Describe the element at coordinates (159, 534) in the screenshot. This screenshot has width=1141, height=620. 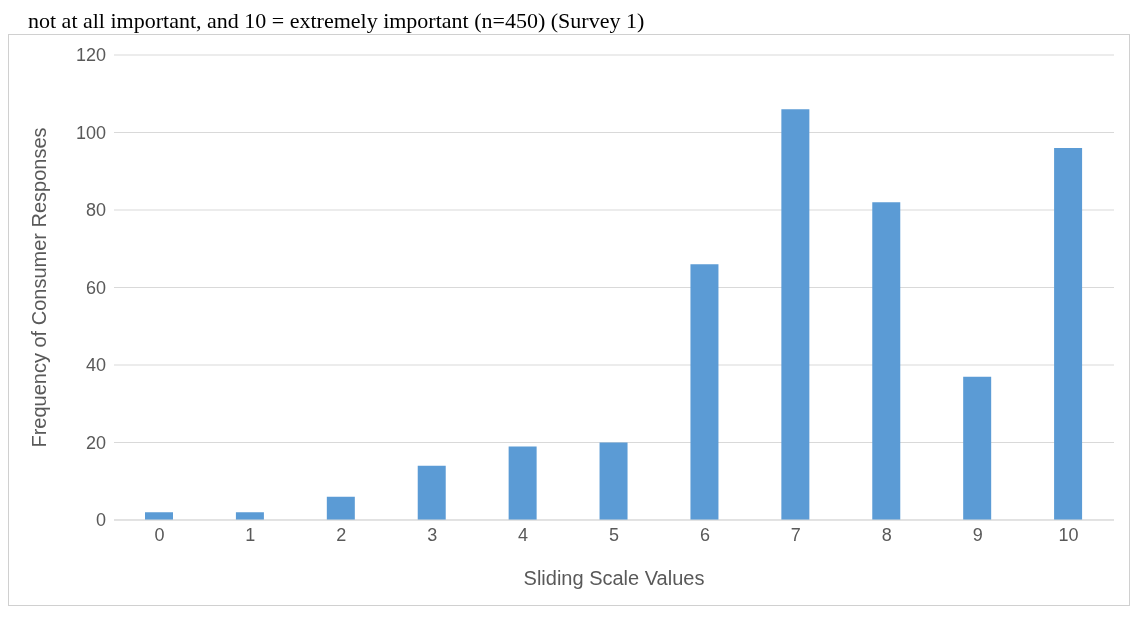
I see `x-tick-label: 0` at that location.